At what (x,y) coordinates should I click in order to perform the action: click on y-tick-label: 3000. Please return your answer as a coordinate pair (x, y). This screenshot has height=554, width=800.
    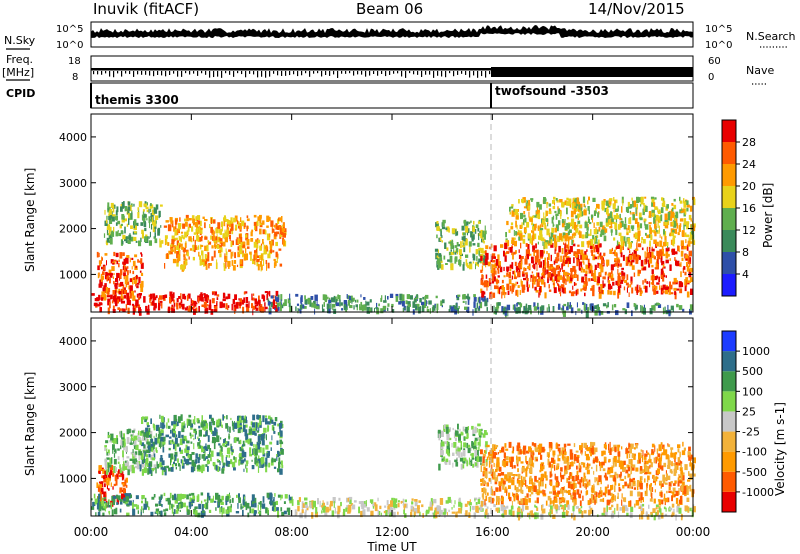
    Looking at the image, I should click on (73, 183).